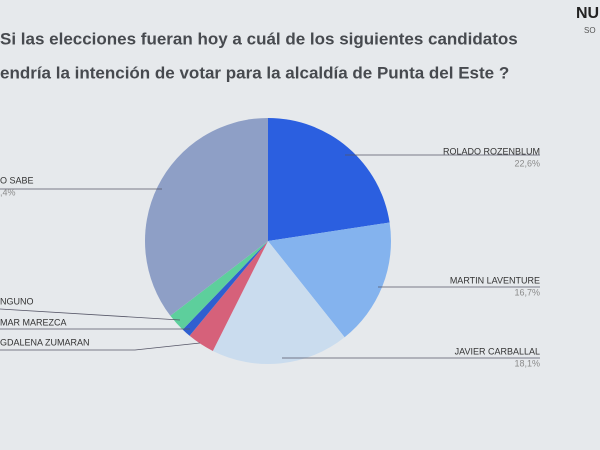  Describe the element at coordinates (527, 163) in the screenshot. I see `value-label: 22,6%` at that location.